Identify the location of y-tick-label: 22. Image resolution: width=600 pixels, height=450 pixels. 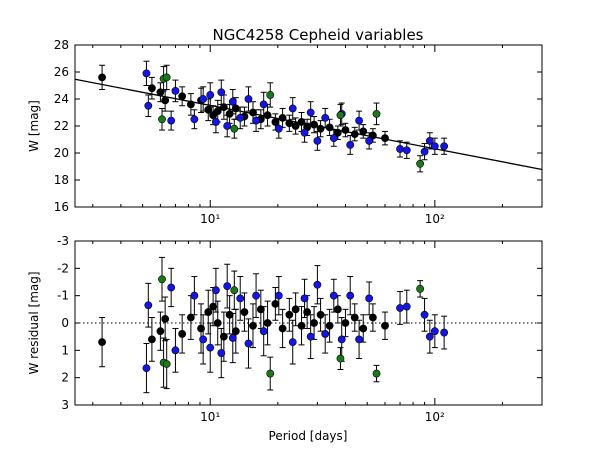
(61, 126).